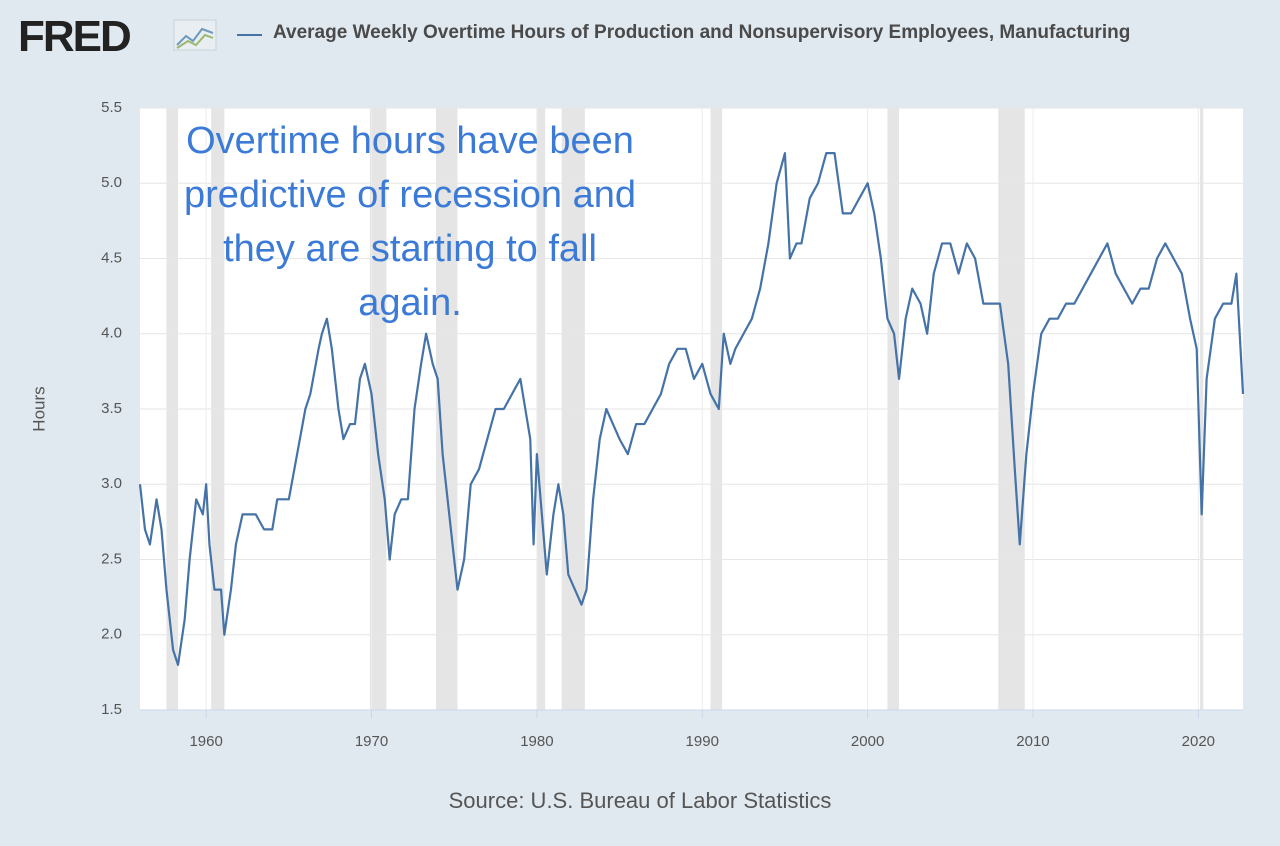 The width and height of the screenshot is (1280, 846). What do you see at coordinates (205, 741) in the screenshot?
I see `x-tick-label: 1960` at bounding box center [205, 741].